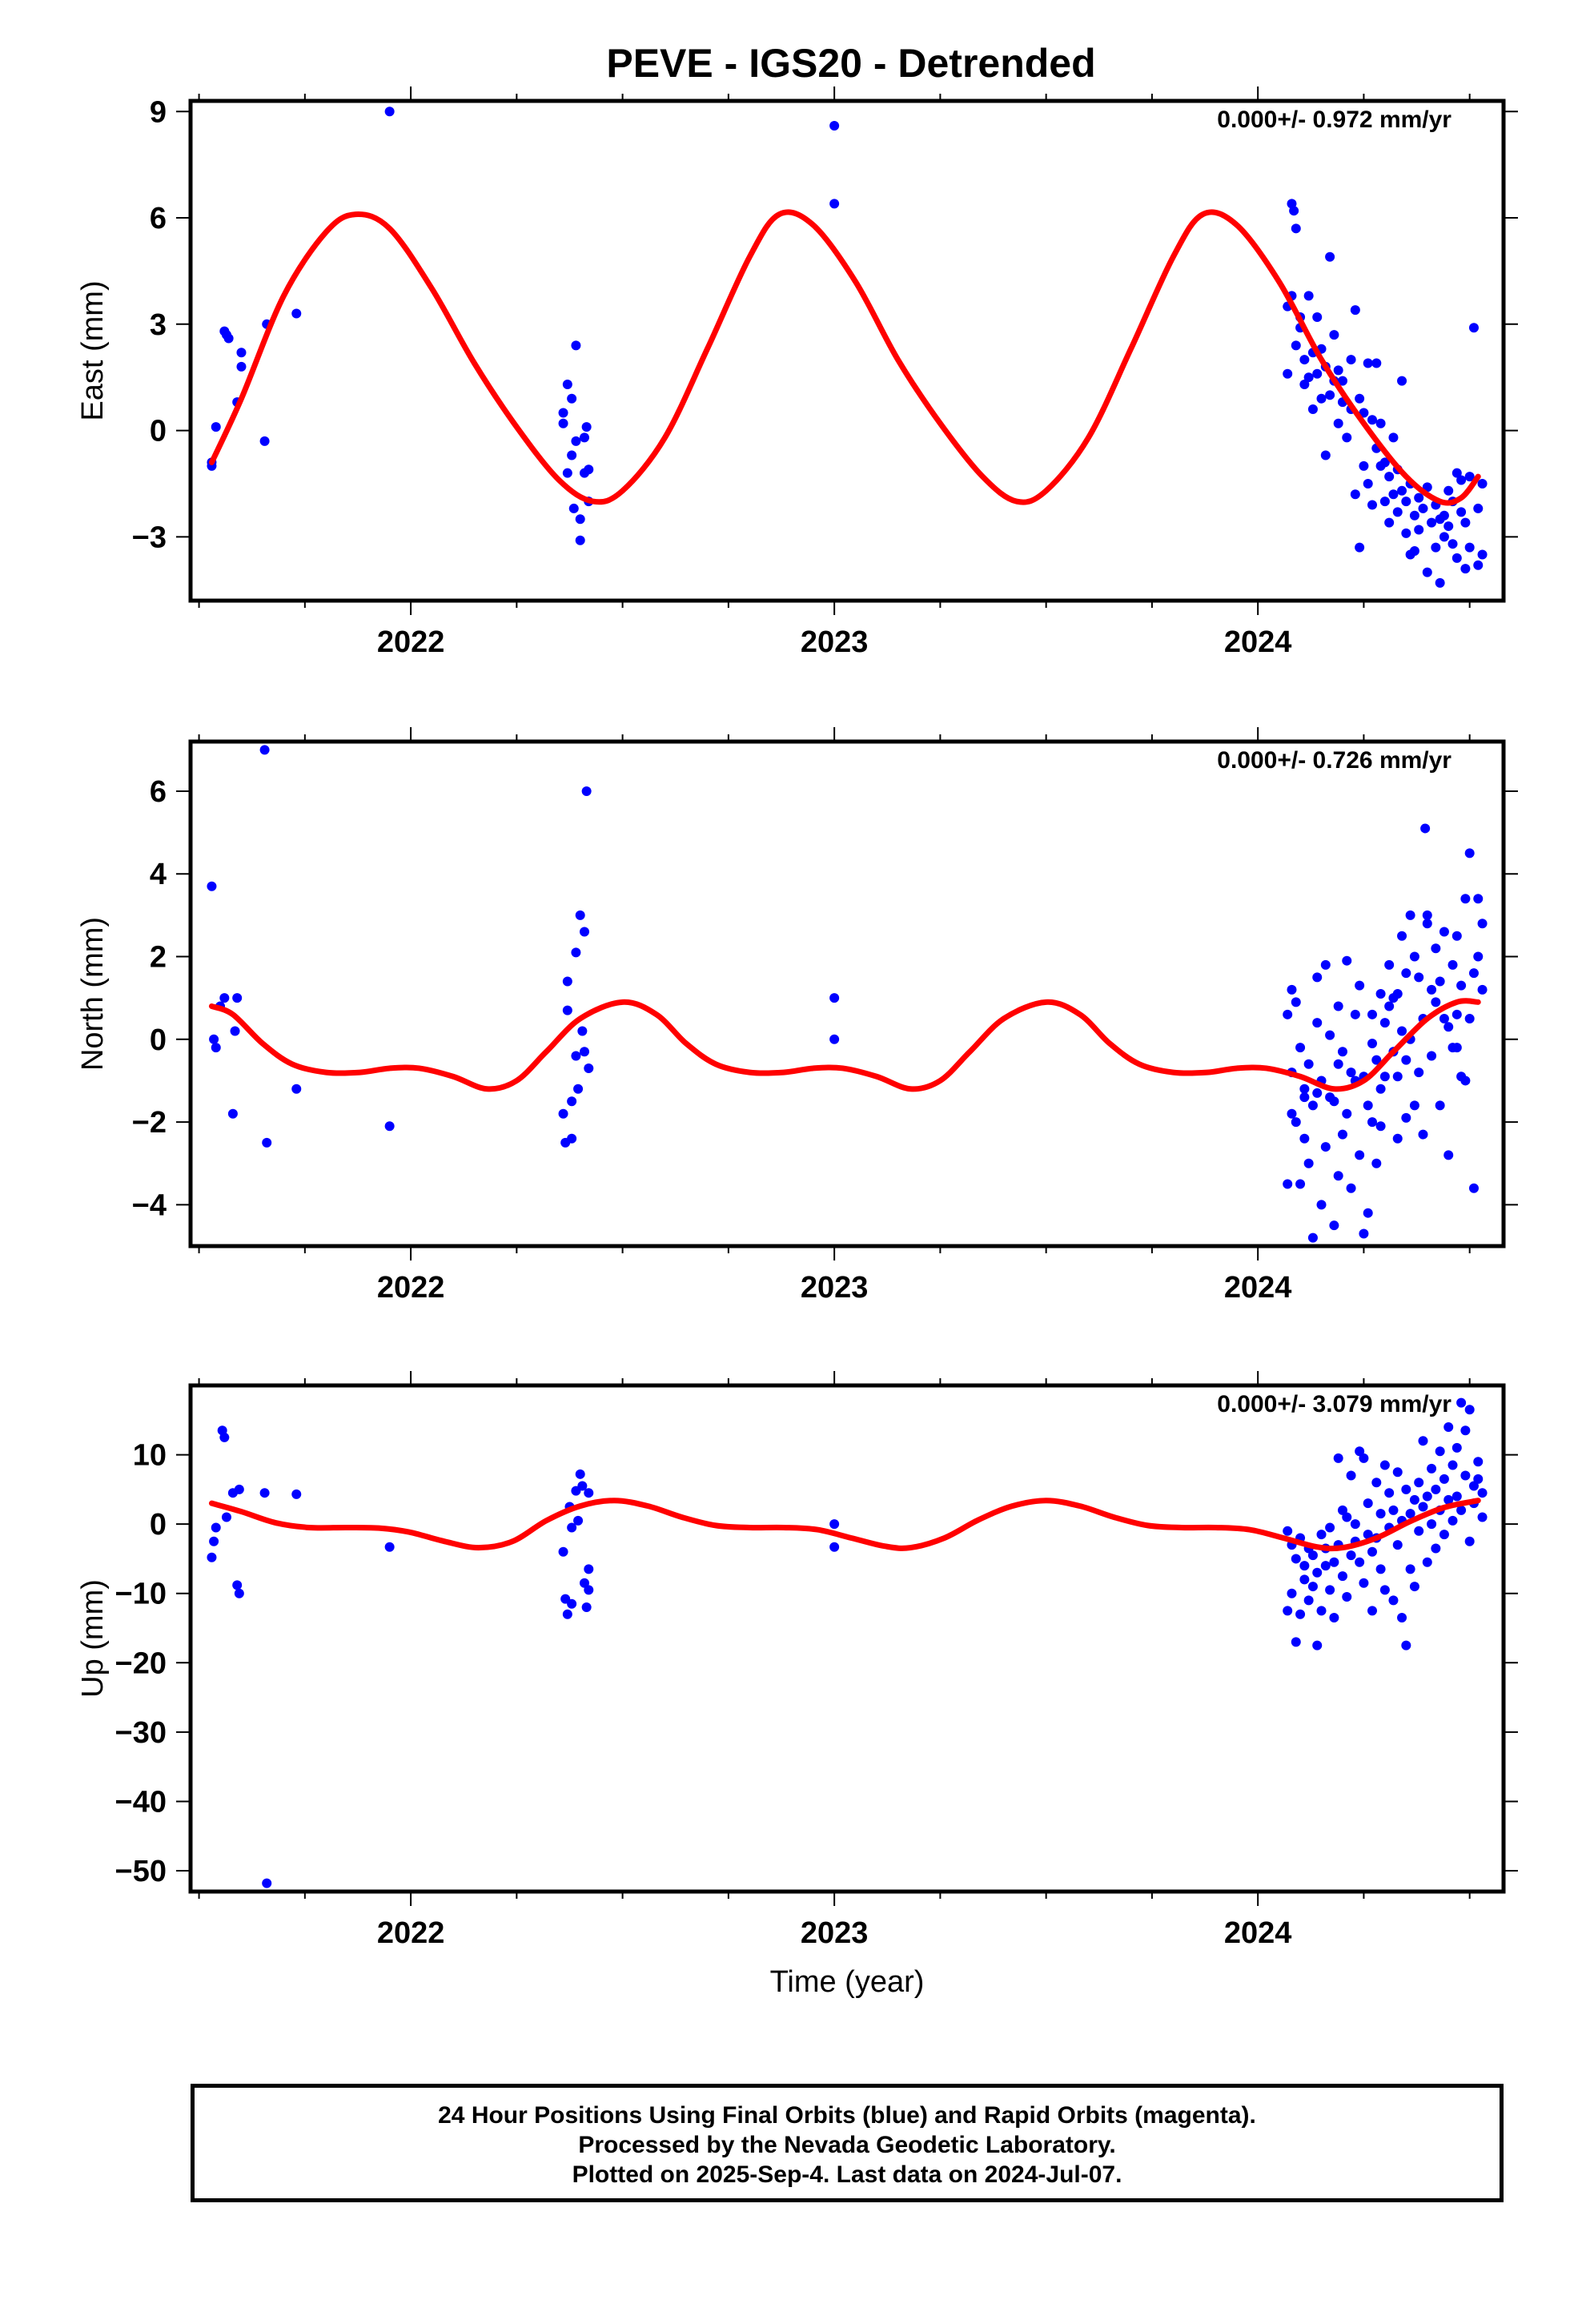  I want to click on y-tick-label: 4, so click(158, 874).